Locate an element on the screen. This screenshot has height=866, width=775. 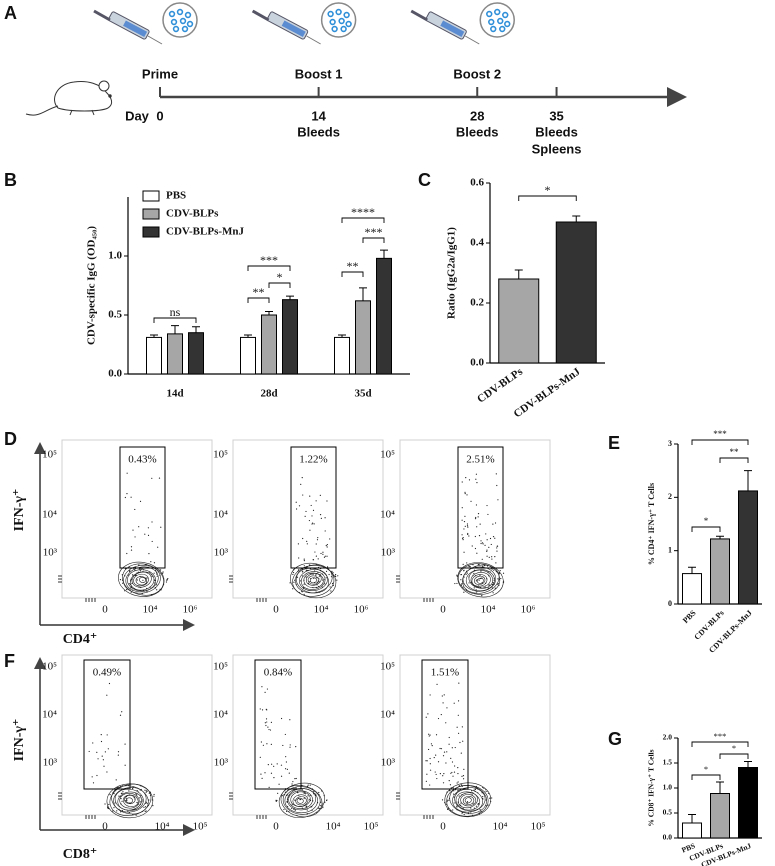
sample-label: Bleeds is located at coordinates (556, 131).